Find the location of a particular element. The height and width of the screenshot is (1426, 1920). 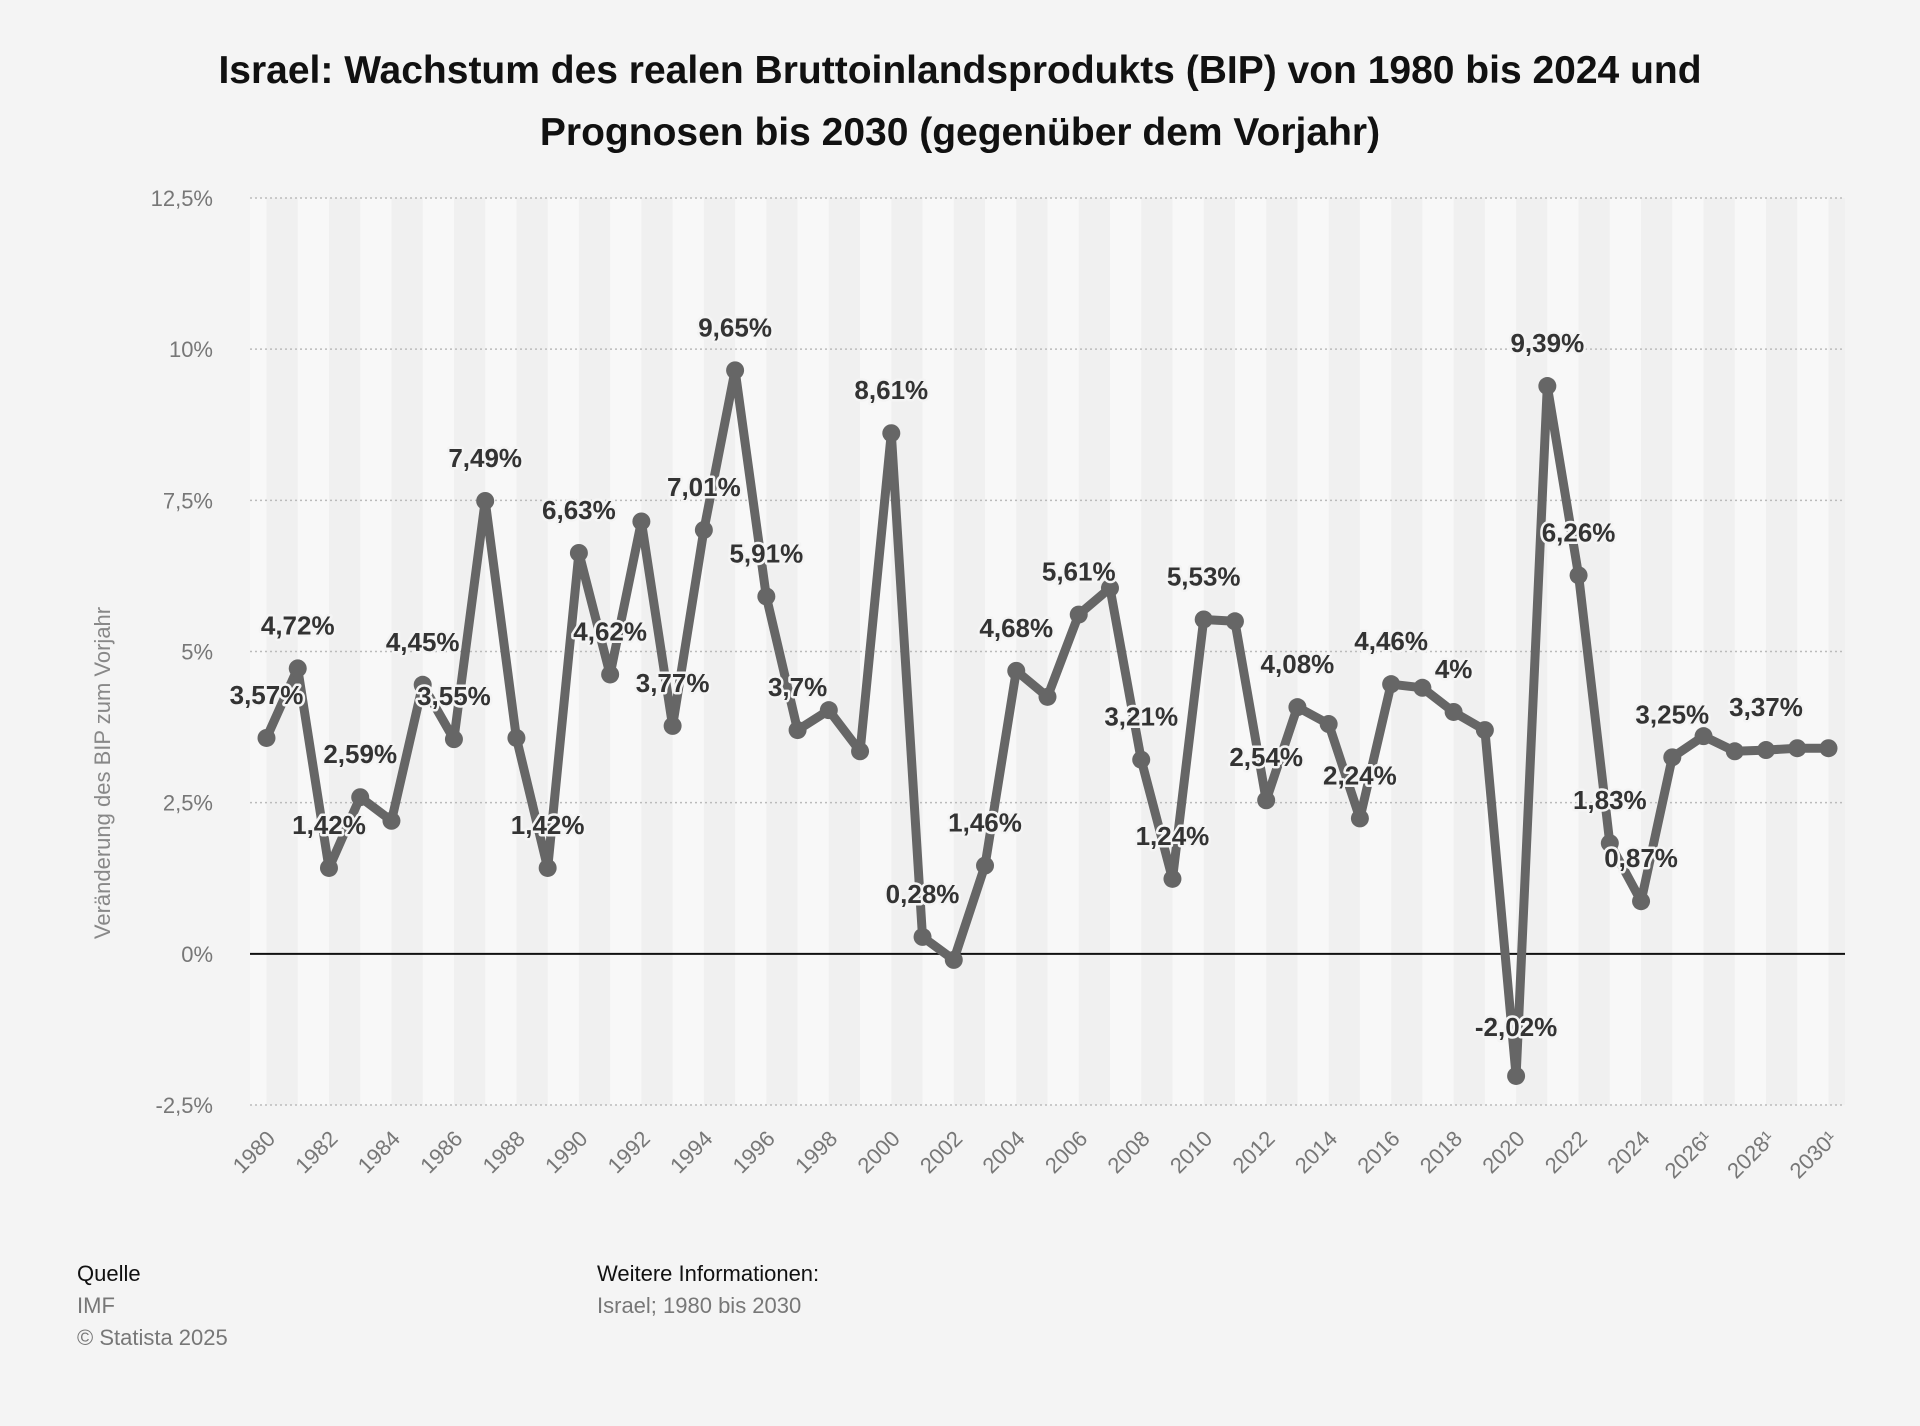

x-tick-label: 1980 is located at coordinates (254, 1152).